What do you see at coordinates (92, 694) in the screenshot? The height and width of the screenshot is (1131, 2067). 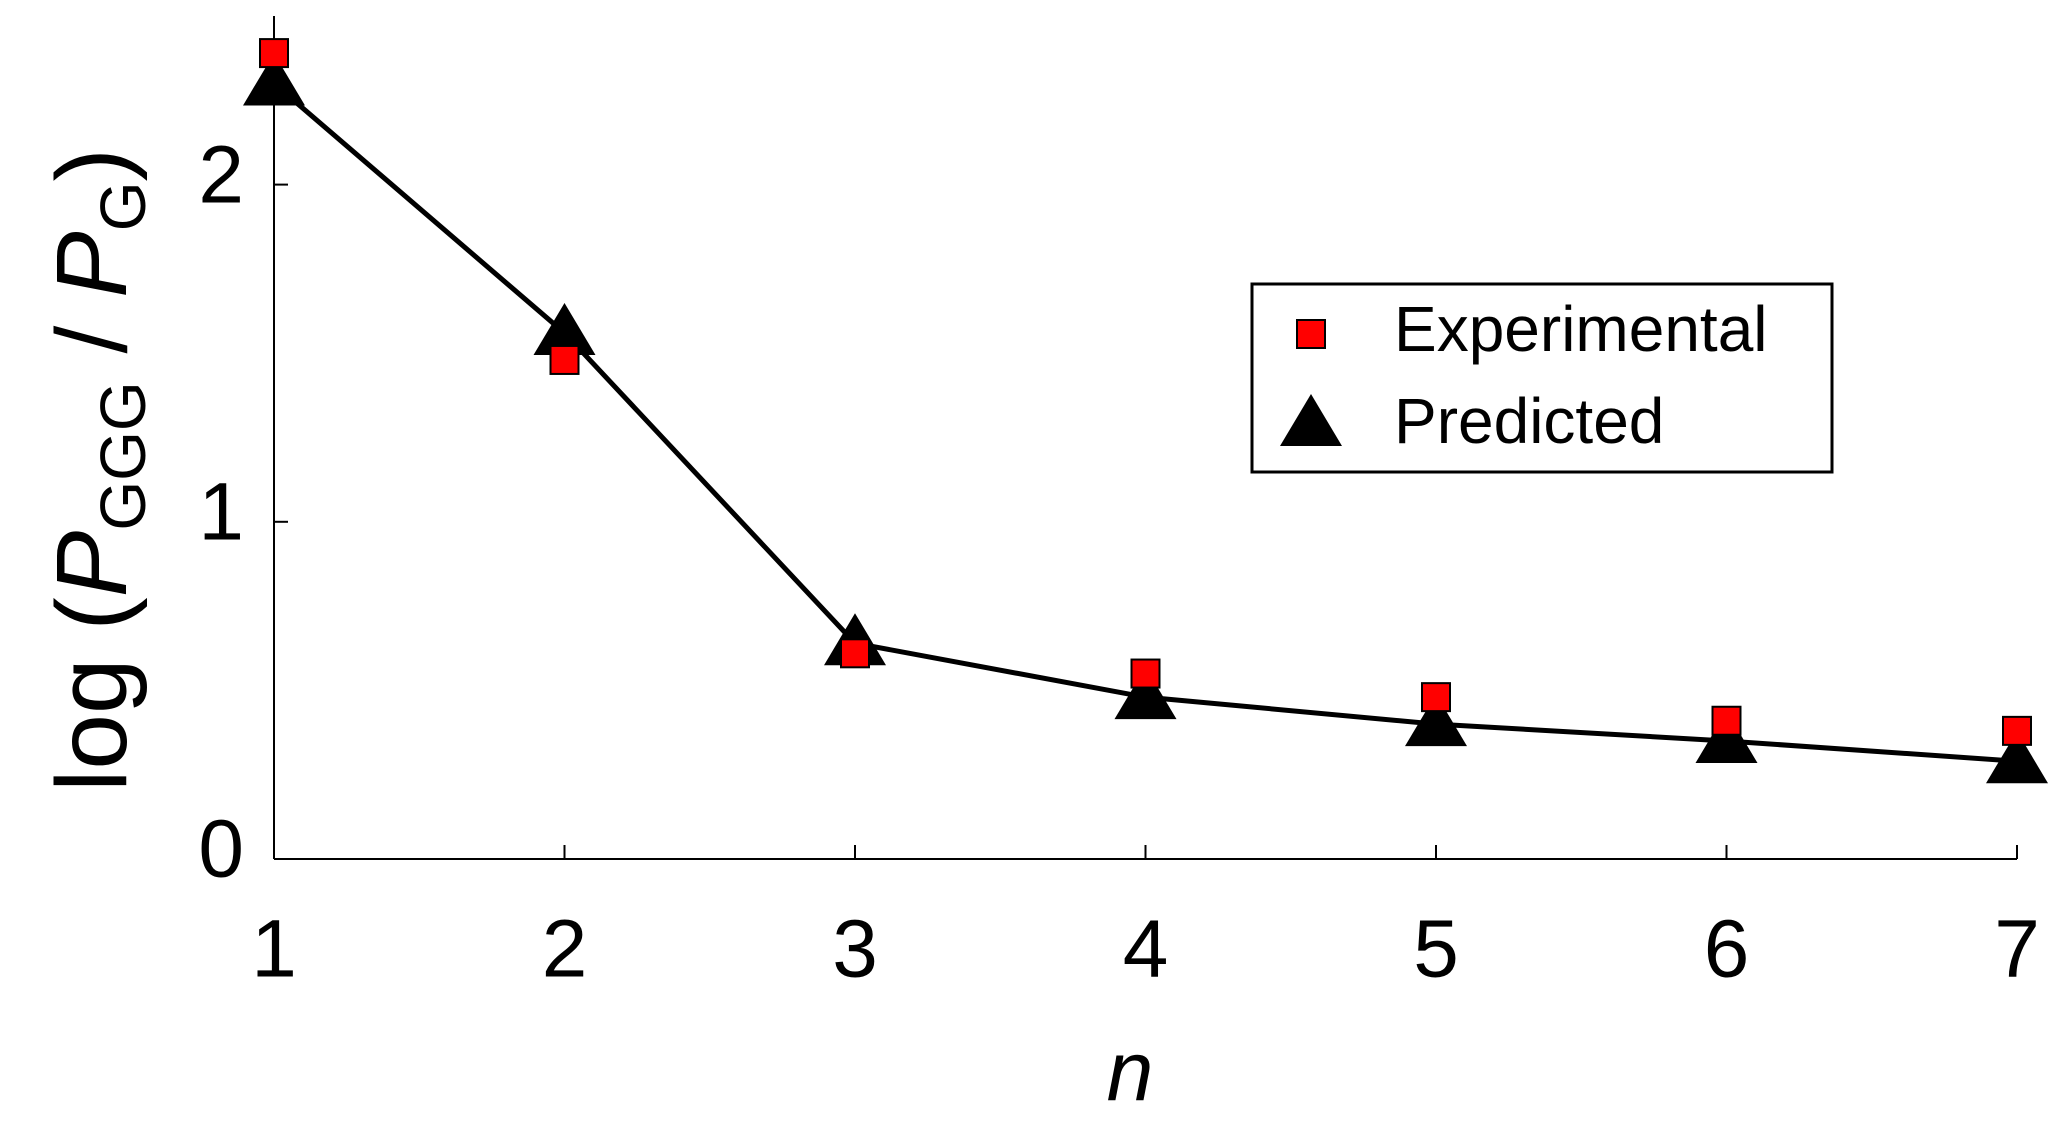 I see `y-label-part: log (` at bounding box center [92, 694].